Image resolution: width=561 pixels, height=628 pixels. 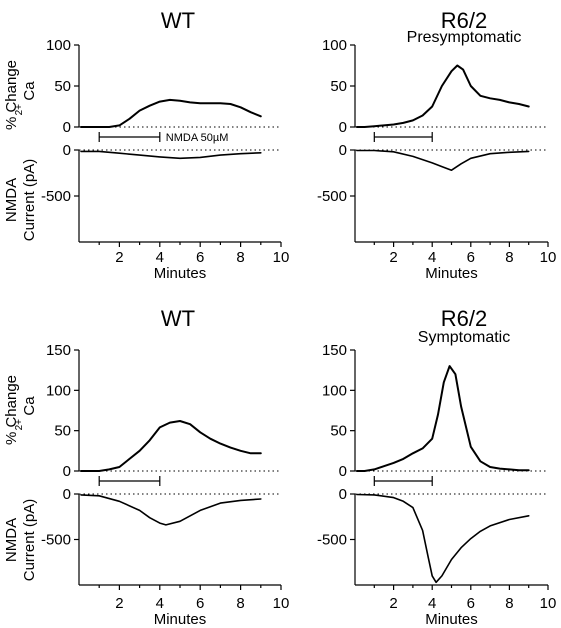 What do you see at coordinates (178, 20) in the screenshot?
I see `panel-1-title: WT` at bounding box center [178, 20].